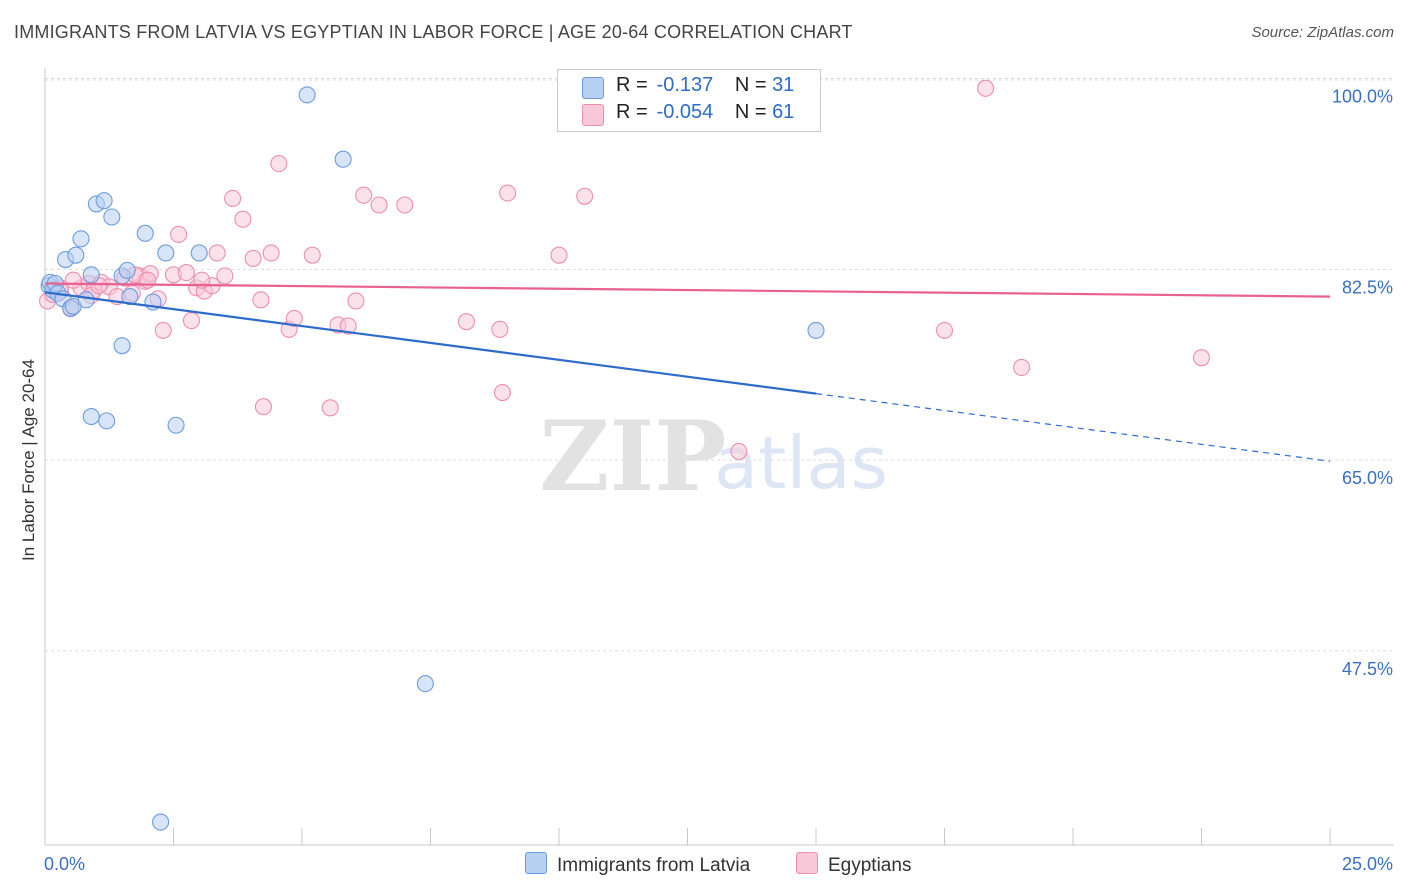 The height and width of the screenshot is (892, 1406). I want to click on latvia-trend-line-extension, so click(1073, 427).